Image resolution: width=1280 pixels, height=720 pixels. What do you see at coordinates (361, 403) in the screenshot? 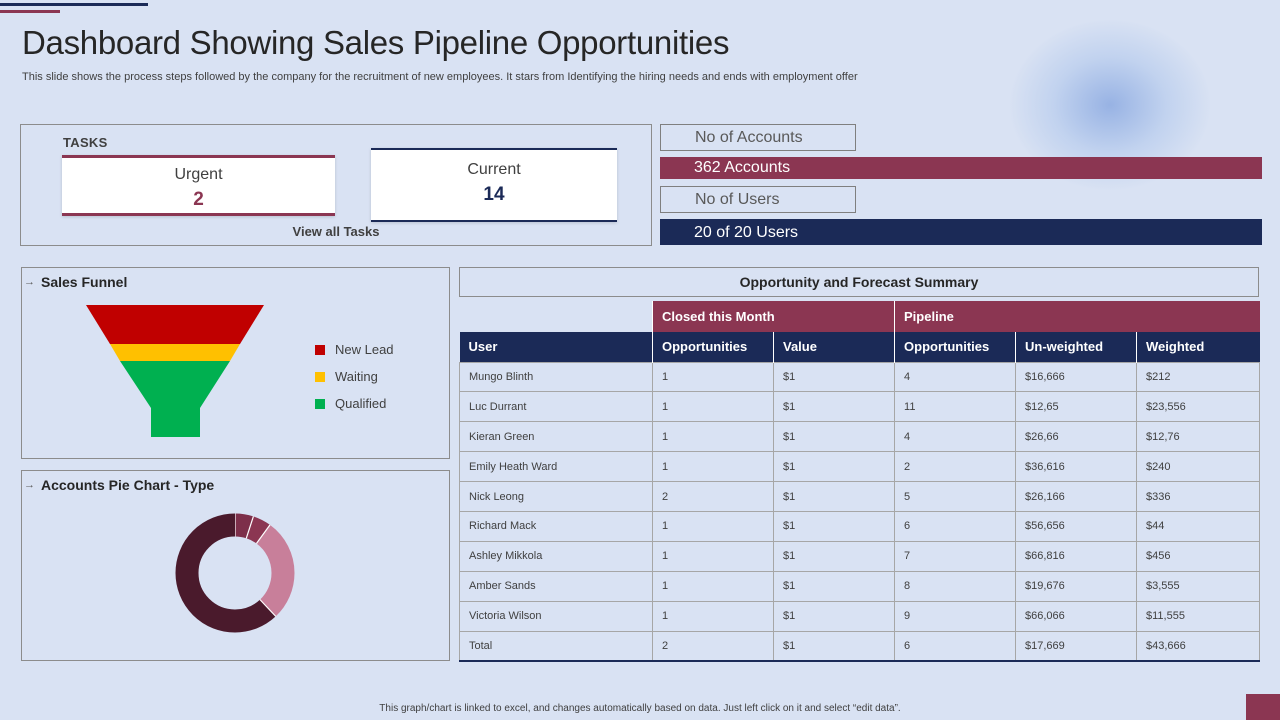
I see `legend-label: Qualified` at bounding box center [361, 403].